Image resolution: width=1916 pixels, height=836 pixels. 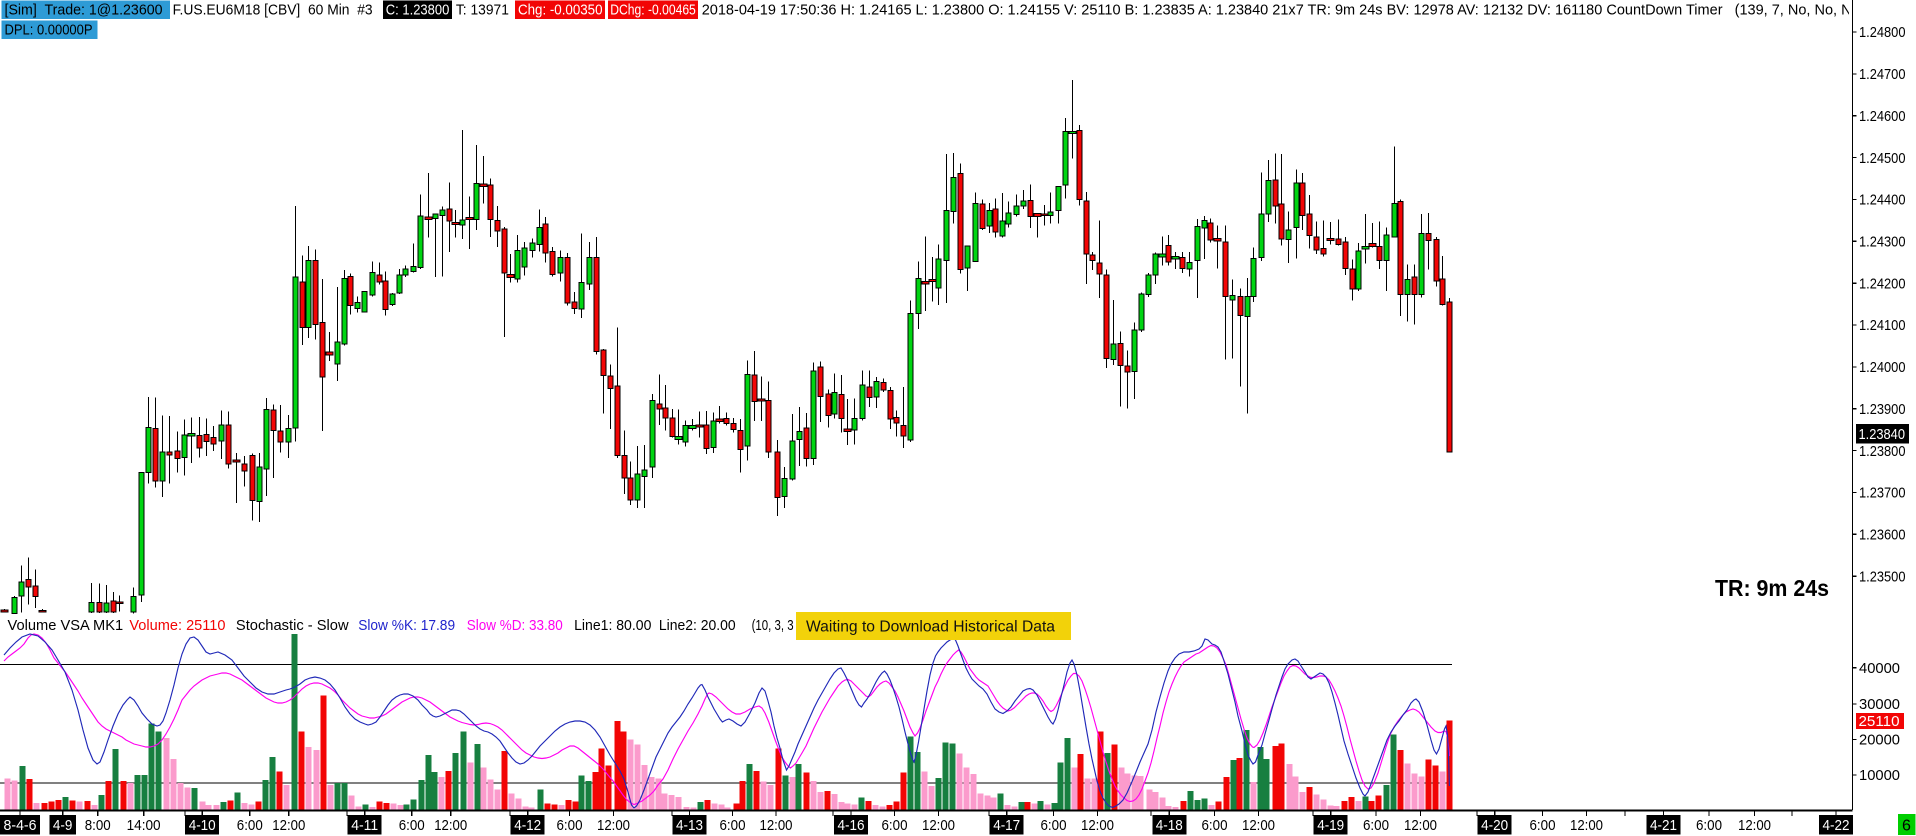 What do you see at coordinates (773, 625) in the screenshot?
I see `svg-text: (10, 3, 3` at bounding box center [773, 625].